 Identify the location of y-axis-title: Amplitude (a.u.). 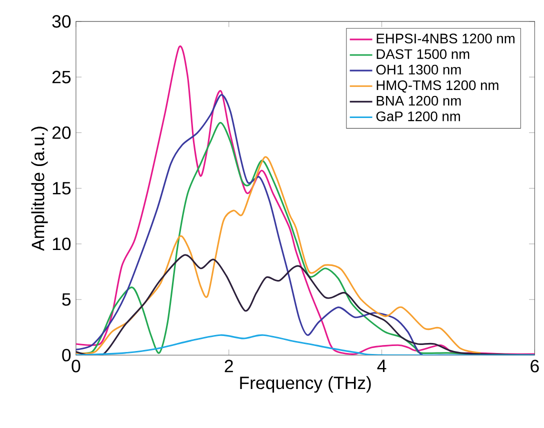
(39, 188).